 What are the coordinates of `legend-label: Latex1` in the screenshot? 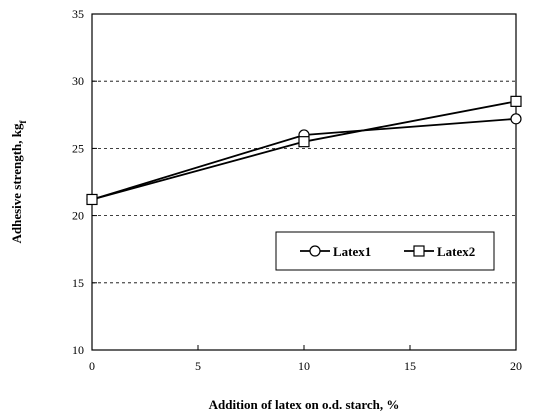 It's located at (352, 251).